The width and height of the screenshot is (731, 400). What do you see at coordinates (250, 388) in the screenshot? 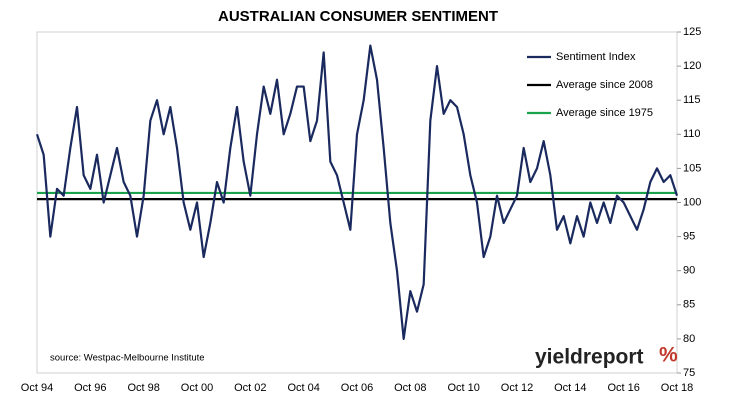
I see `x-tick-label: Oct 02` at bounding box center [250, 388].